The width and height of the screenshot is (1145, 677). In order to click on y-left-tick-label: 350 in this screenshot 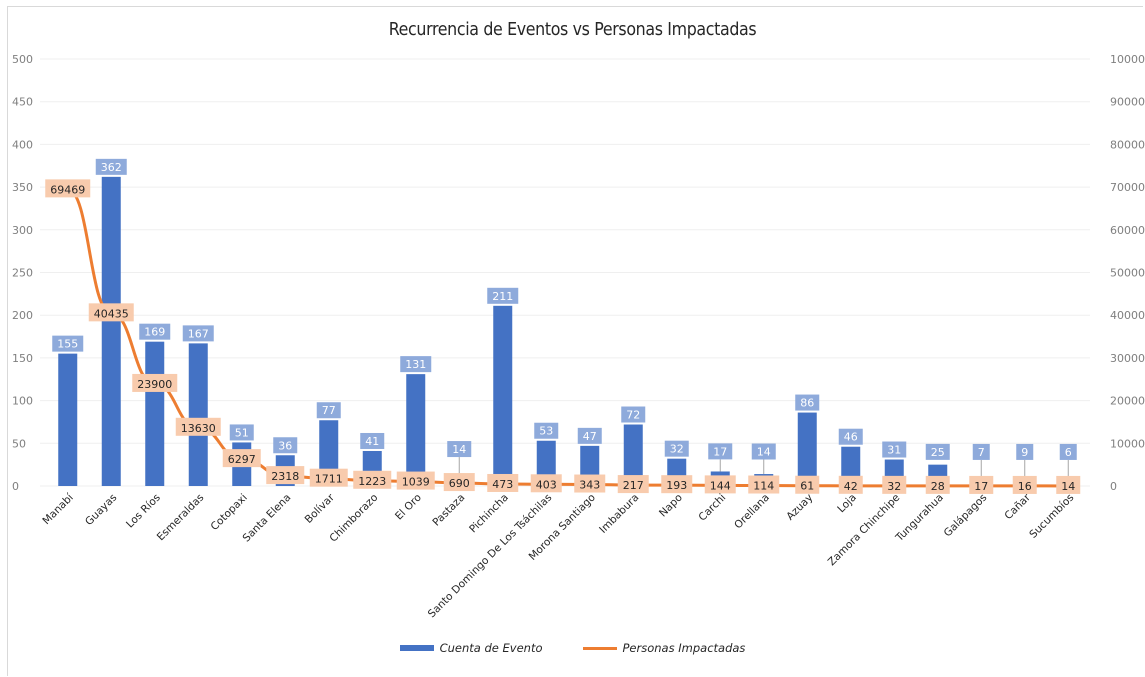, I will do `click(22, 187)`.